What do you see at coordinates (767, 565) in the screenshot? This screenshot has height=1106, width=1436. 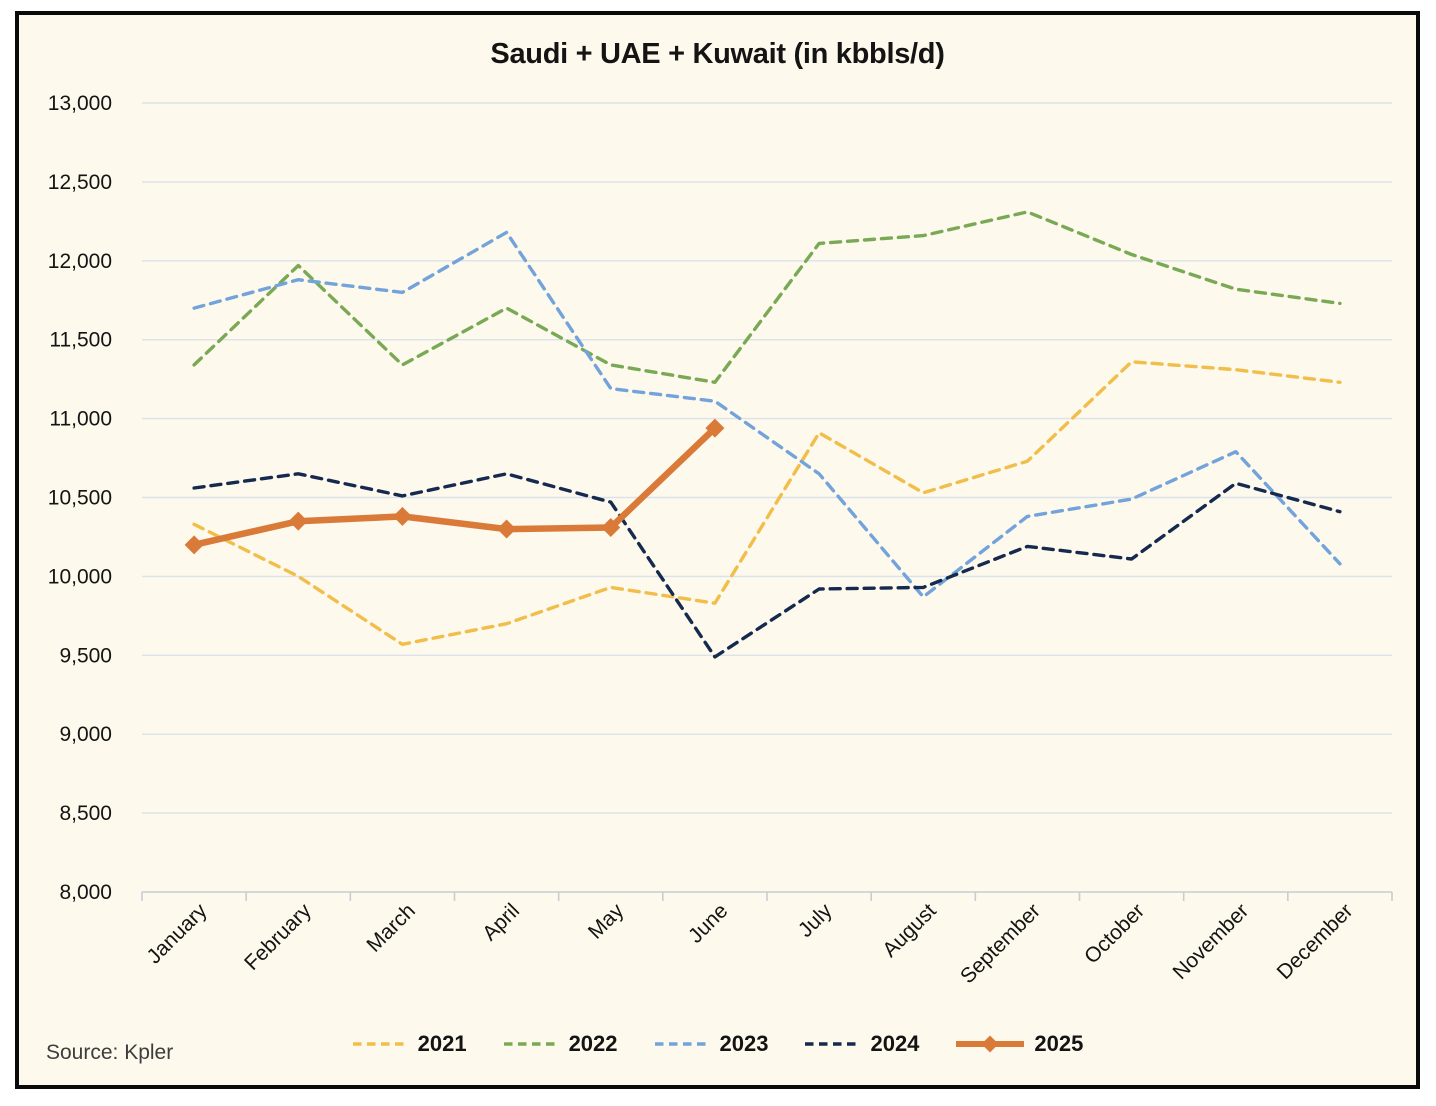 I see `series-line-2024` at bounding box center [767, 565].